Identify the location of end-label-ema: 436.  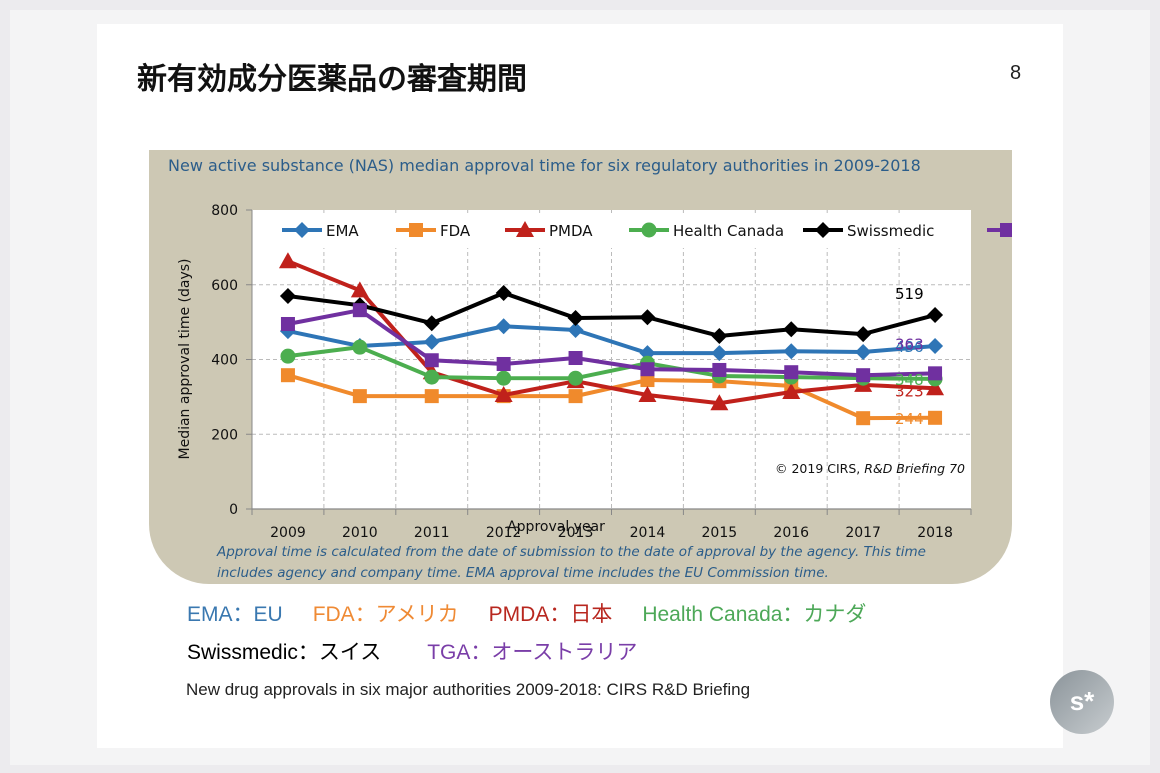
(909, 347).